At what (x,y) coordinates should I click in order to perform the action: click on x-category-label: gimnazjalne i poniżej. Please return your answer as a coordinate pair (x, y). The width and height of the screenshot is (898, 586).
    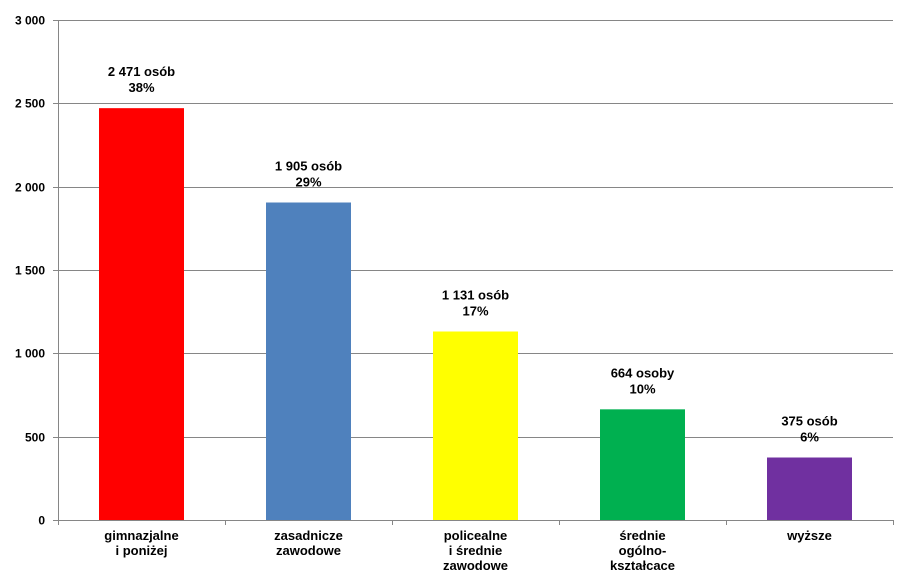
    Looking at the image, I should click on (141, 543).